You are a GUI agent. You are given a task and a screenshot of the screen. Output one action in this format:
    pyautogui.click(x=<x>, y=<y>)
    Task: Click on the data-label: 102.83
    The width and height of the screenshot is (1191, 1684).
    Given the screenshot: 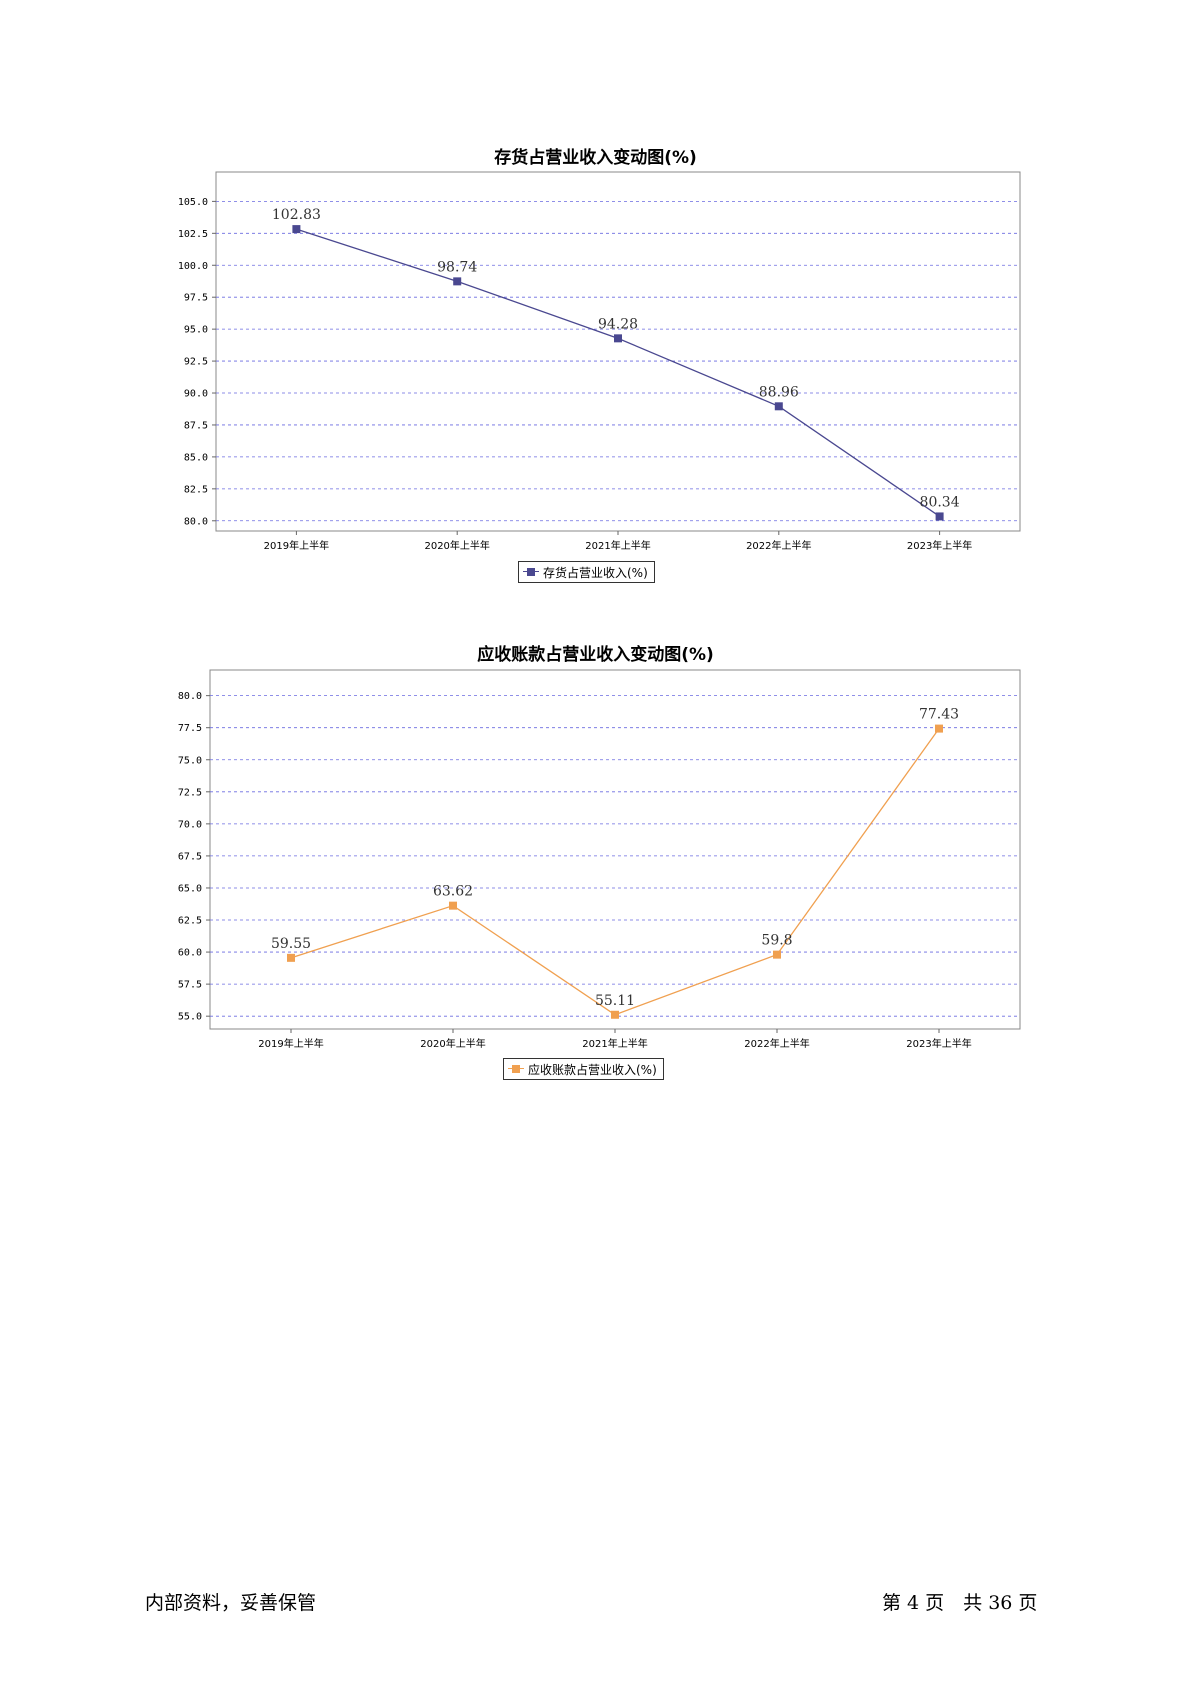 What is the action you would take?
    pyautogui.click(x=296, y=215)
    